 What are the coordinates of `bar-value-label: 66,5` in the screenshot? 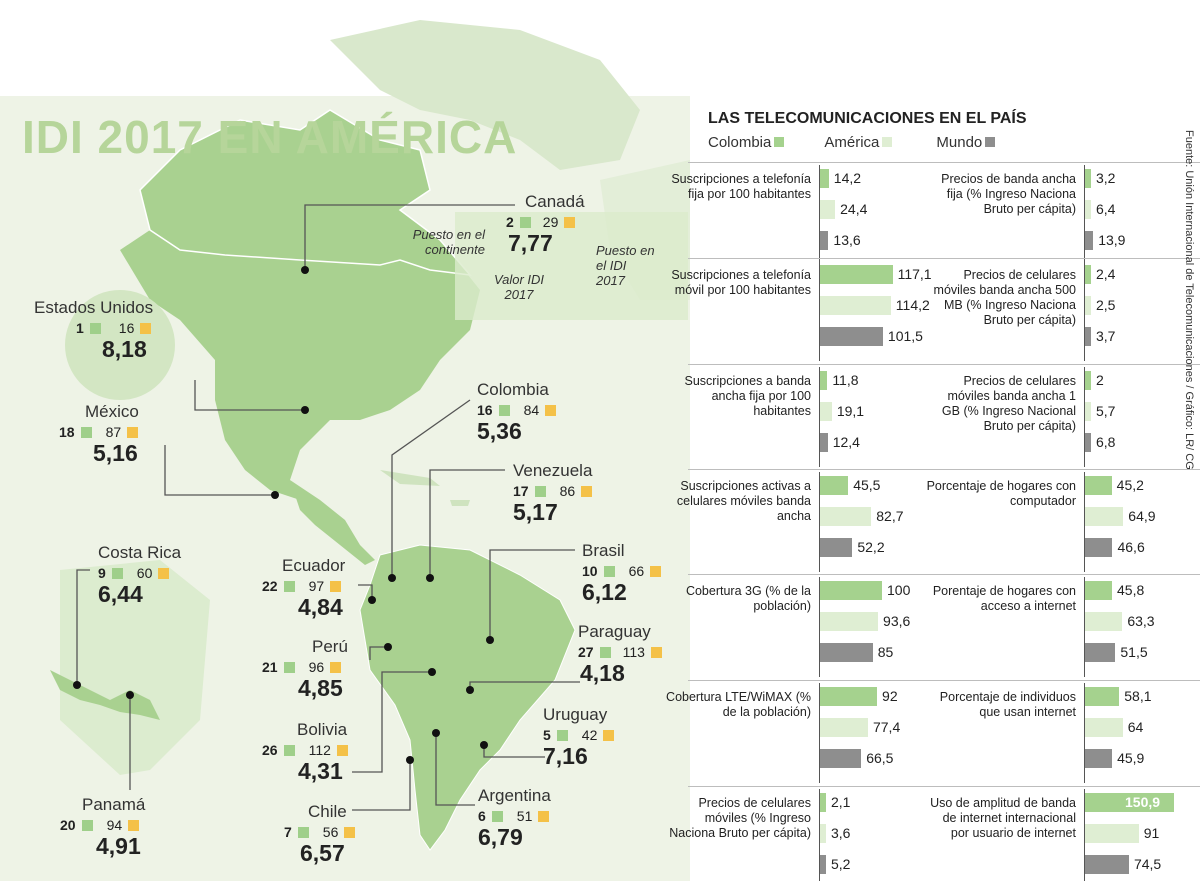 It's located at (880, 758).